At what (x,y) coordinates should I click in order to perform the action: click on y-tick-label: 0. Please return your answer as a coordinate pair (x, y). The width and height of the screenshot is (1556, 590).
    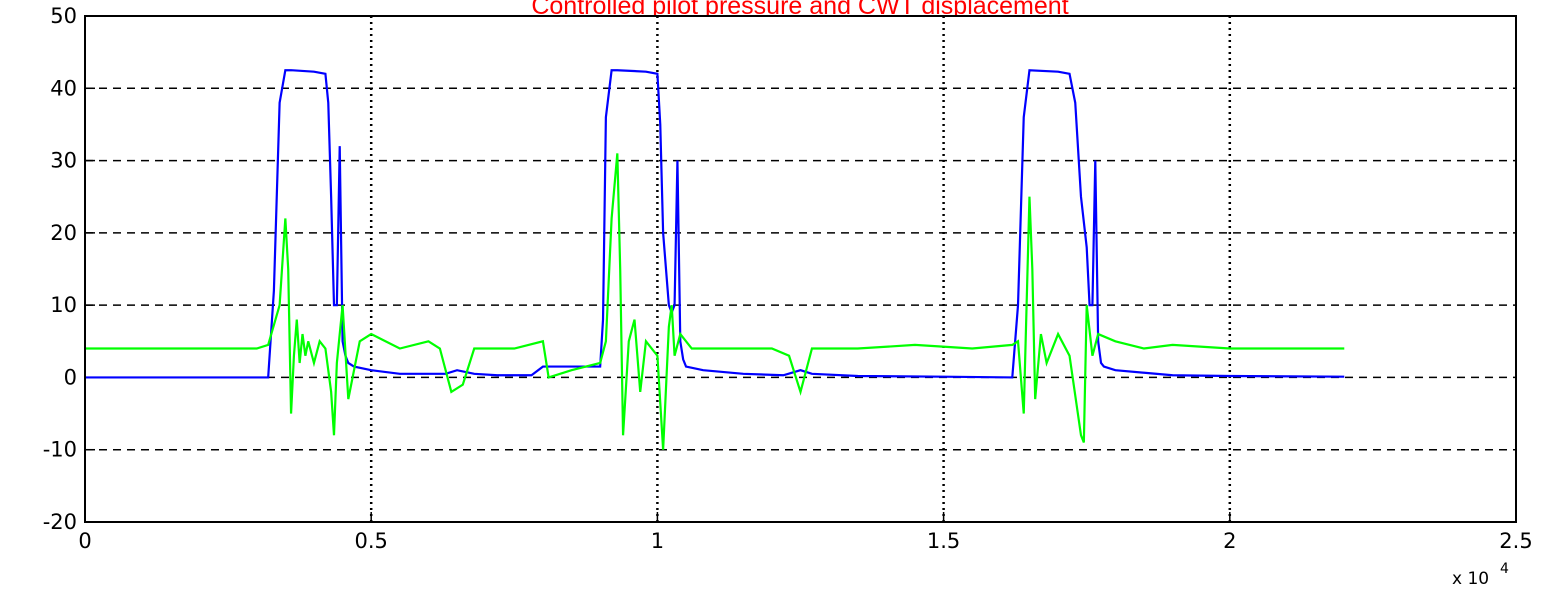
    Looking at the image, I should click on (70, 377).